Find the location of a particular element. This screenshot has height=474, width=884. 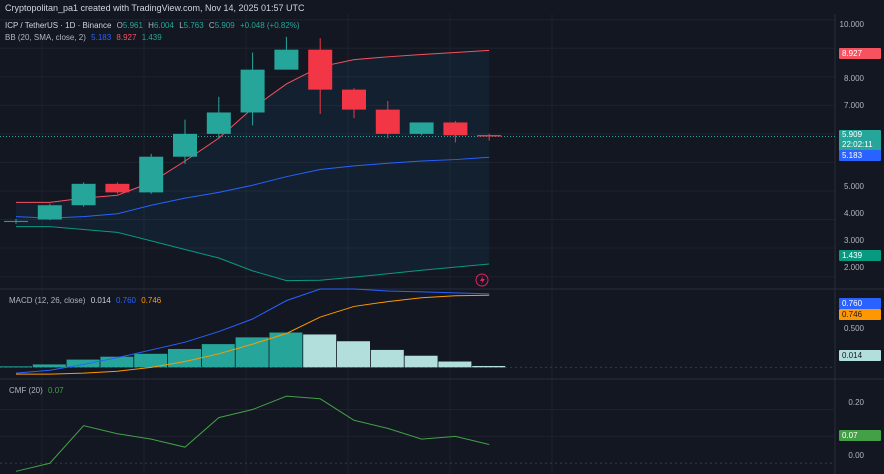

macd-signal-value: 0.746 is located at coordinates (151, 300).